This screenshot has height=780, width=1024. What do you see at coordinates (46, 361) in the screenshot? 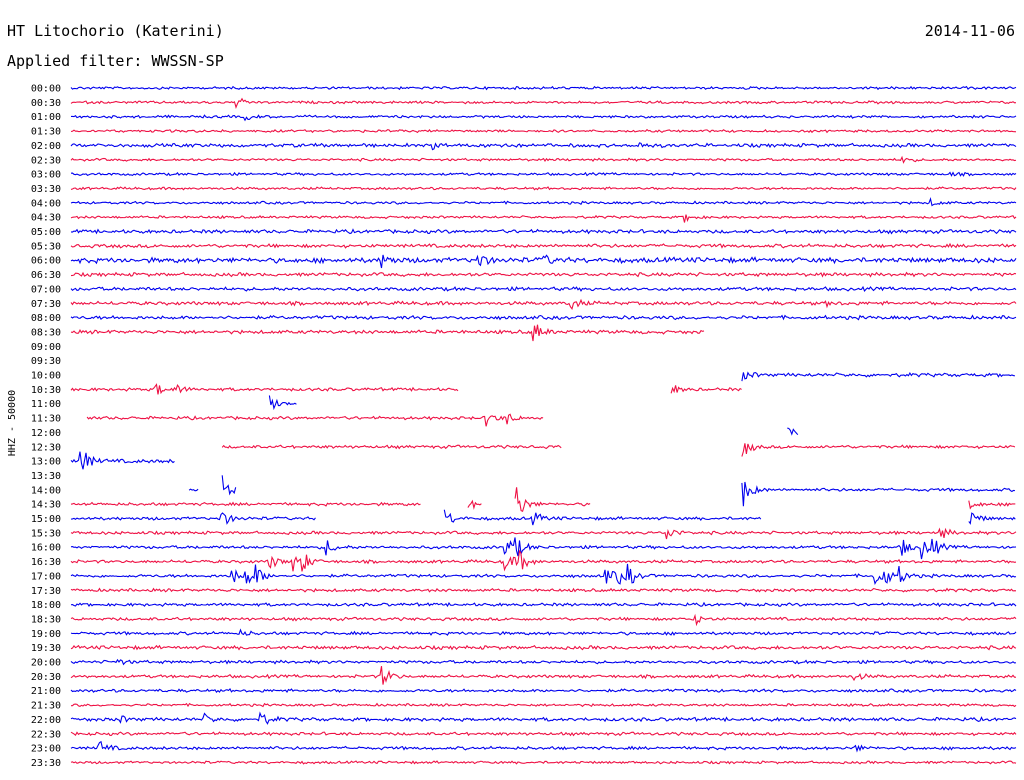
I see `time-label: 09:30` at bounding box center [46, 361].